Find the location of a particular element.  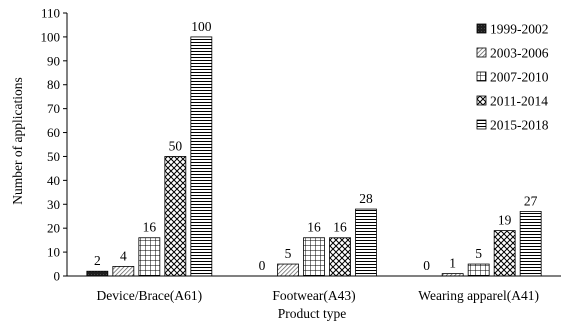

data-label: 27 is located at coordinates (531, 200).